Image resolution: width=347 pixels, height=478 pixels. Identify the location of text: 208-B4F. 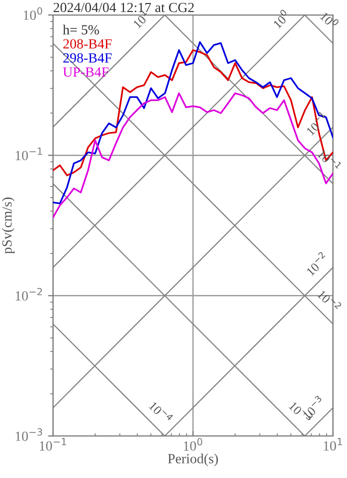
(87, 44).